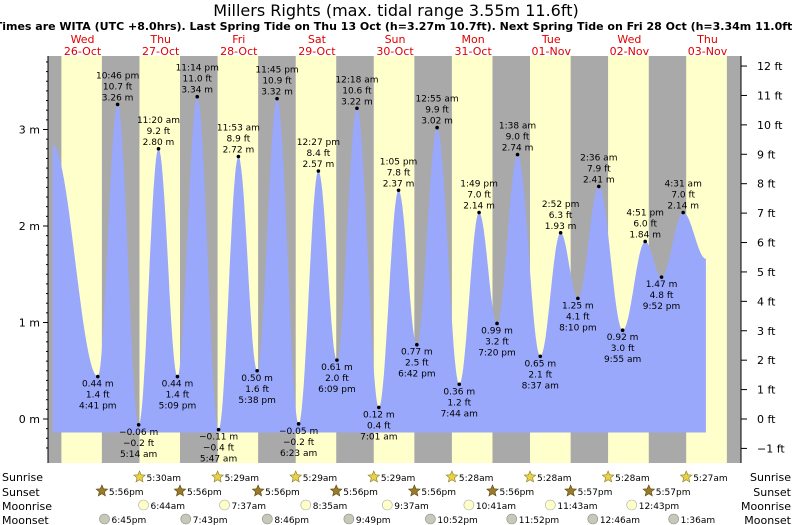  What do you see at coordinates (276, 71) in the screenshot?
I see `tide-label: 11:45 pm` at bounding box center [276, 71].